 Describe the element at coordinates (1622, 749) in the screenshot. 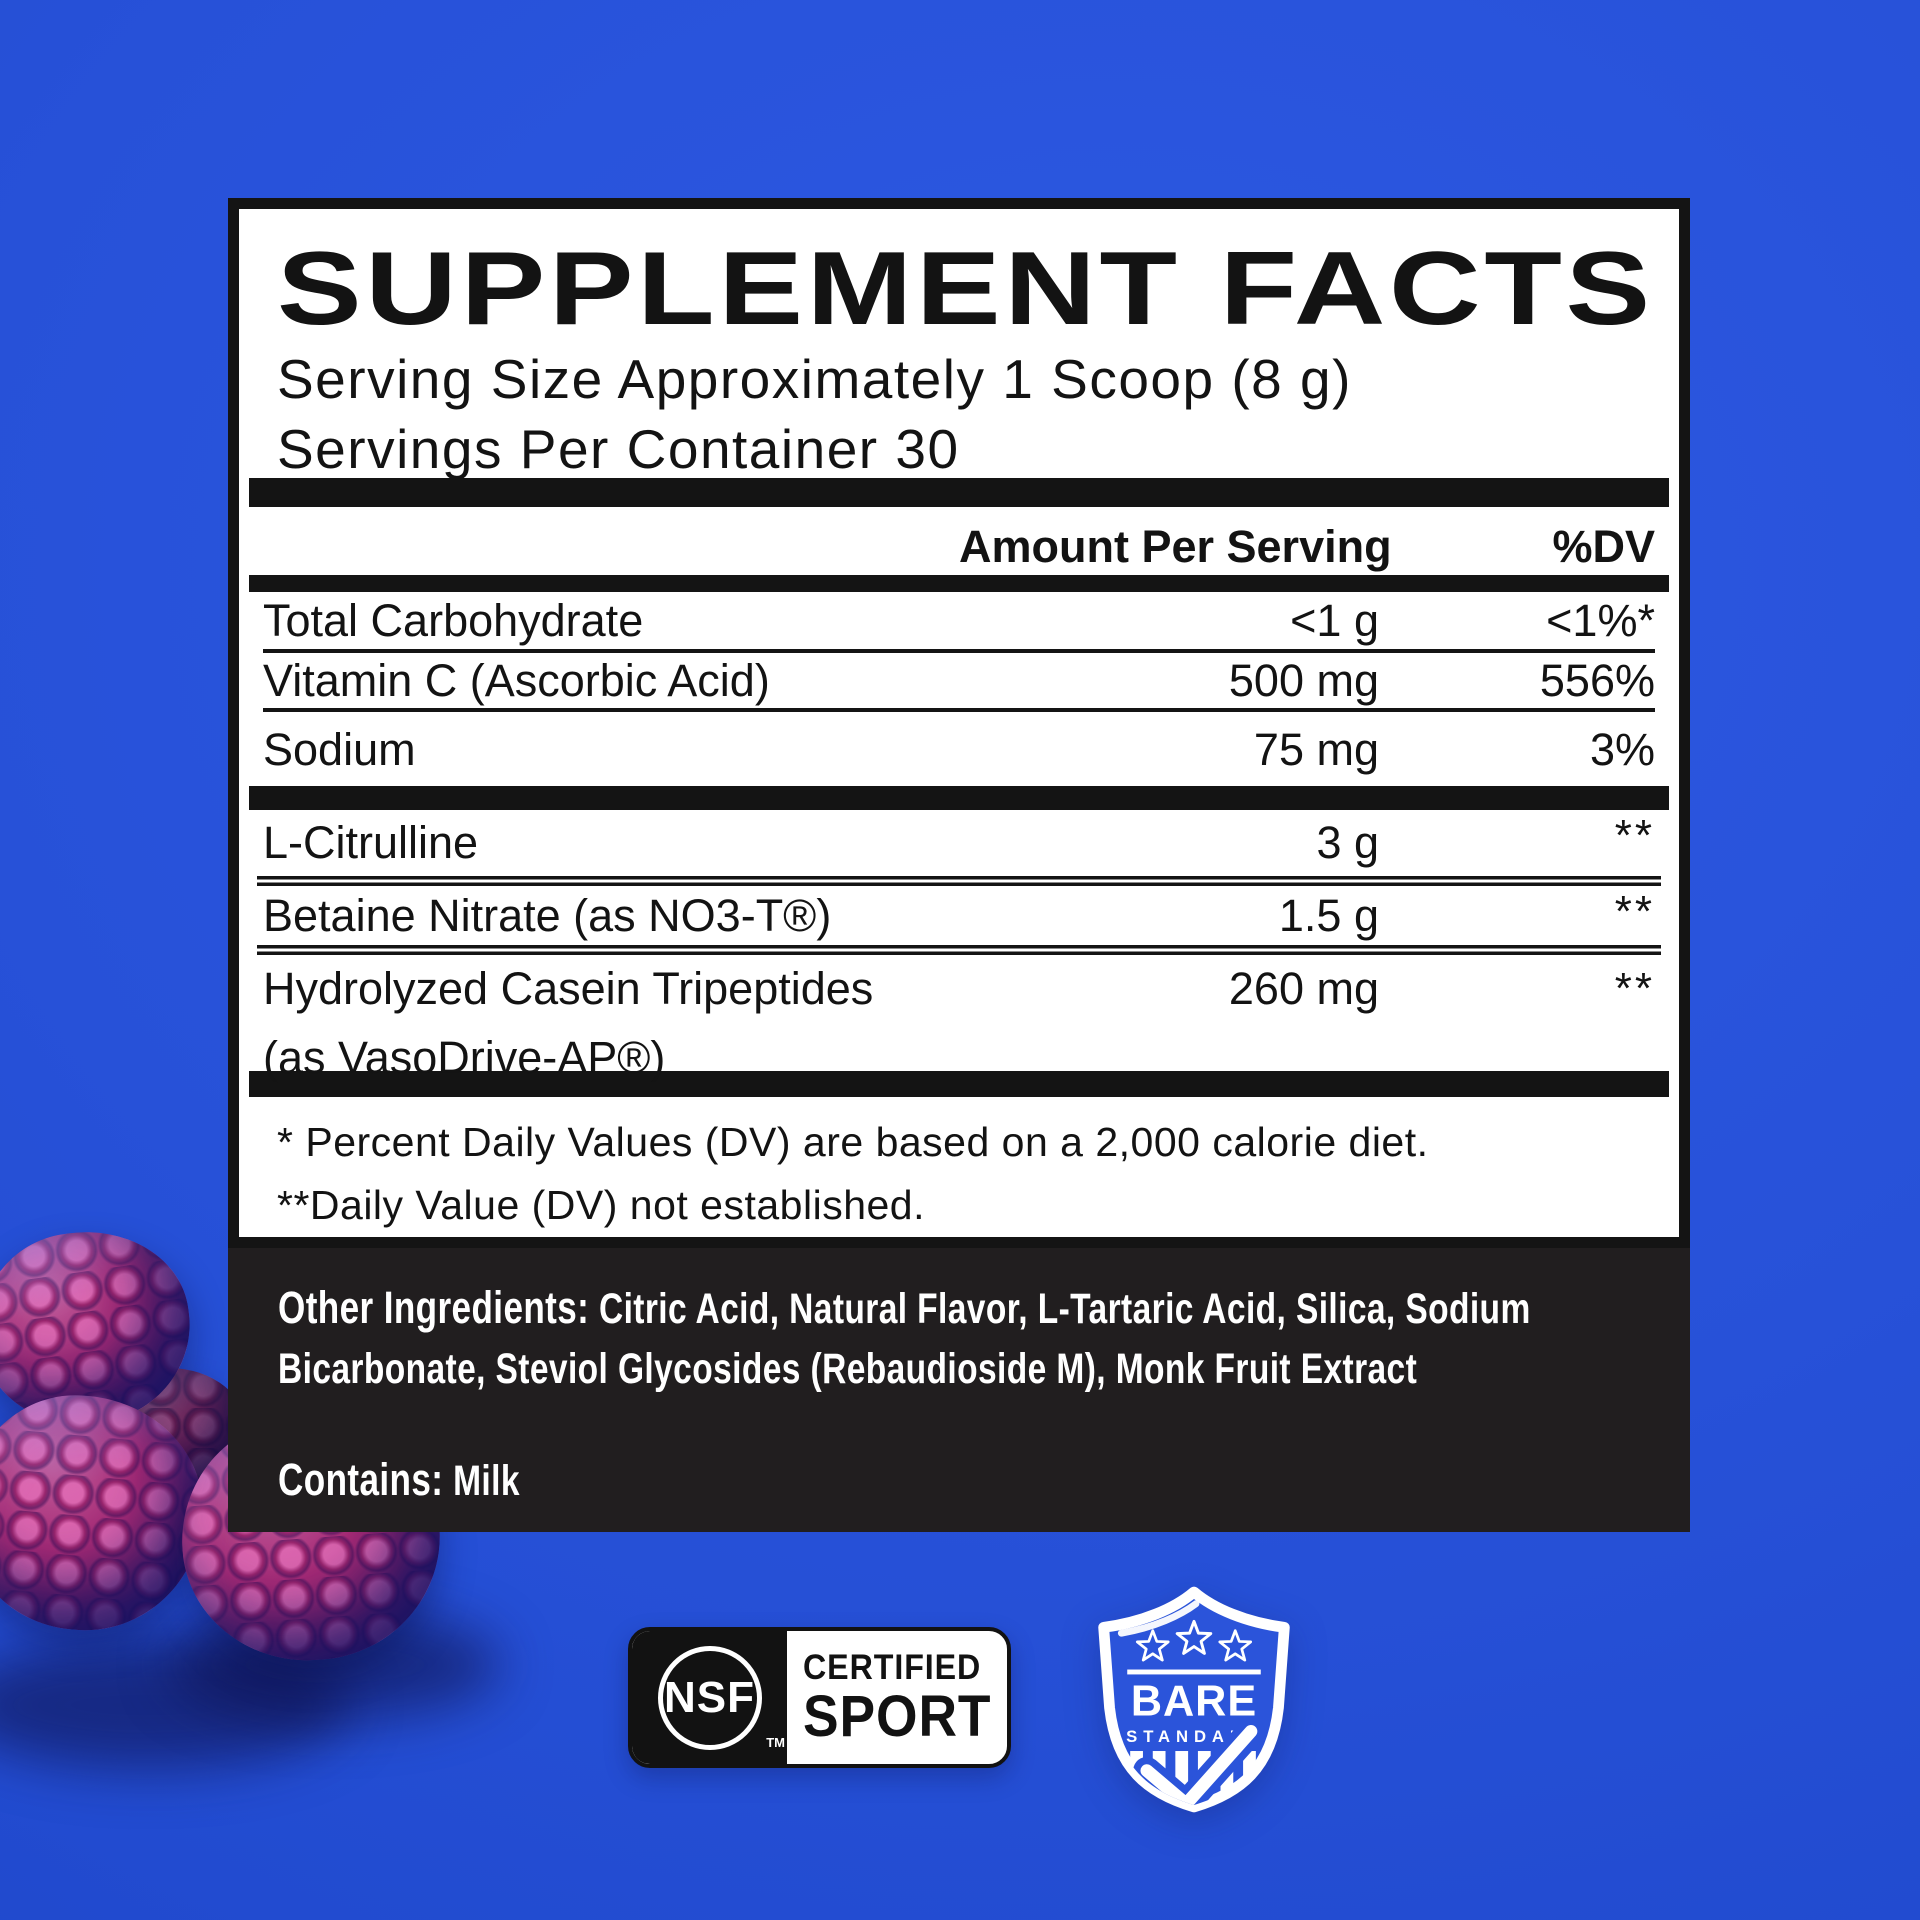

I see `nutrient-dv: 3%` at that location.